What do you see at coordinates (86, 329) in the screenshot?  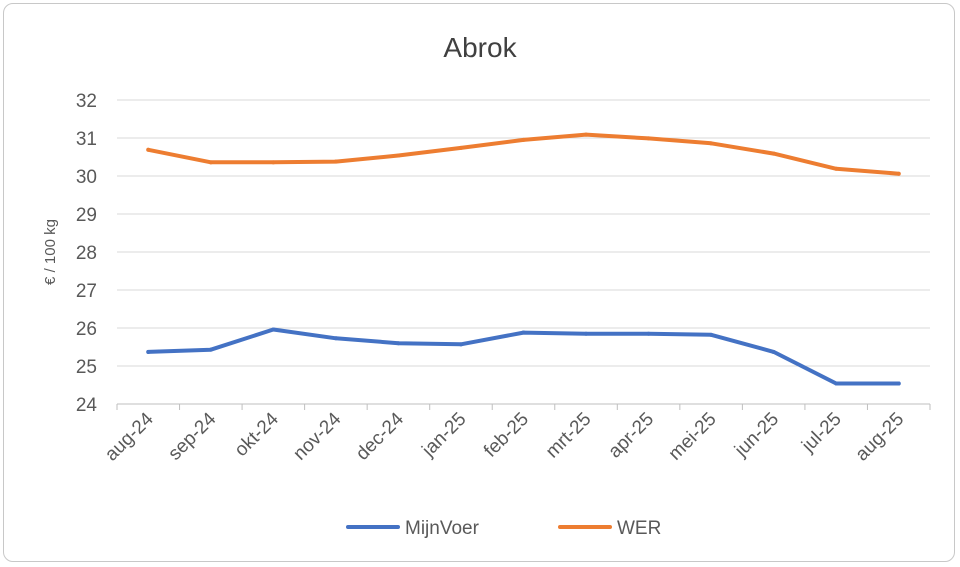 I see `y-tick-label: 26` at bounding box center [86, 329].